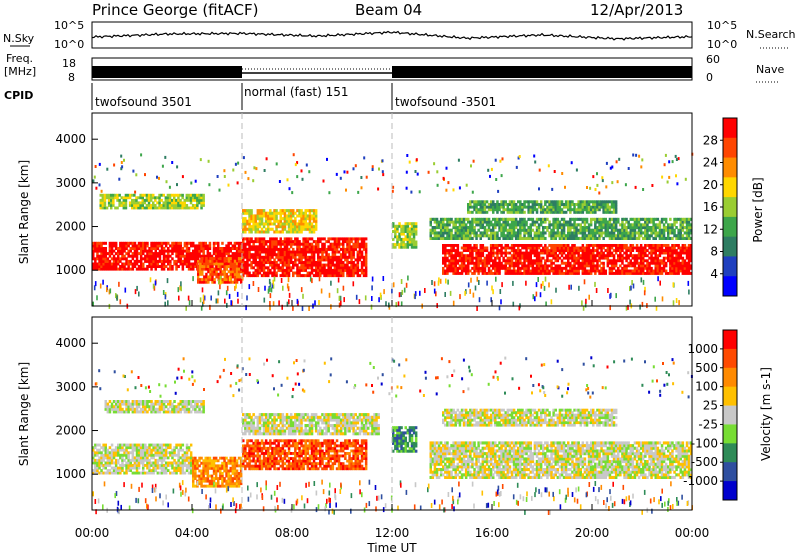  What do you see at coordinates (720, 207) in the screenshot?
I see `power-colorbar: 28 24 20 16 12 8 4` at bounding box center [720, 207].